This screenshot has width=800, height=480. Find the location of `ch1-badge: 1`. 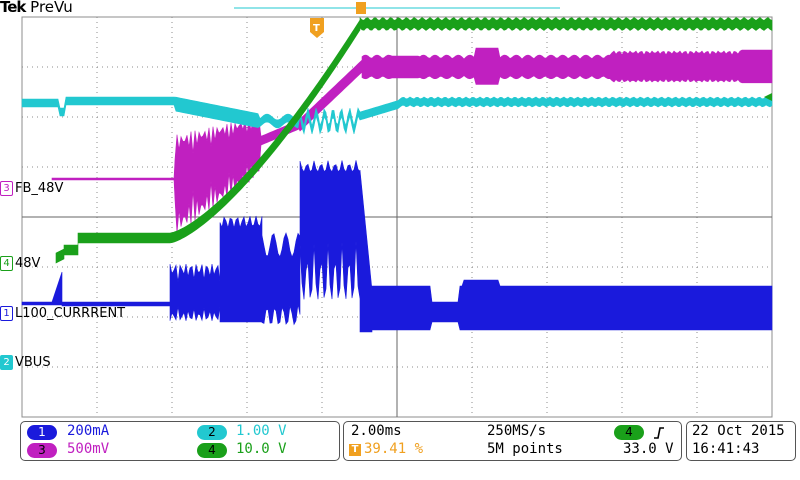

ch1-badge: 1 is located at coordinates (42, 432).